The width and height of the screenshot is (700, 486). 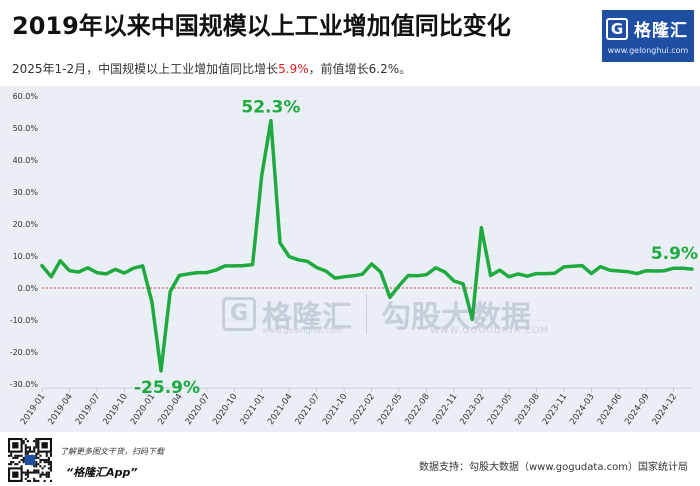 I want to click on y-tick-label: -10.0%, so click(x=24, y=320).